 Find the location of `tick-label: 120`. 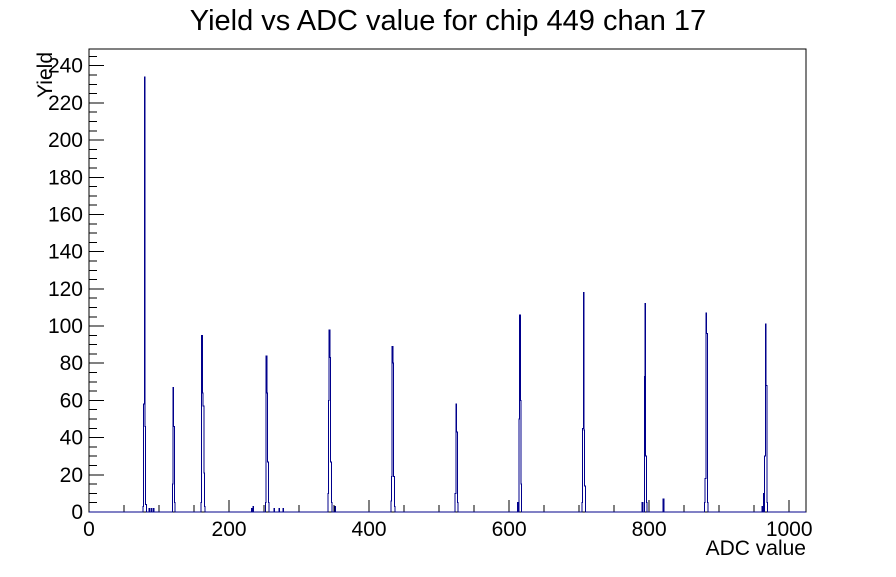

tick-label: 120 is located at coordinates (65, 289).